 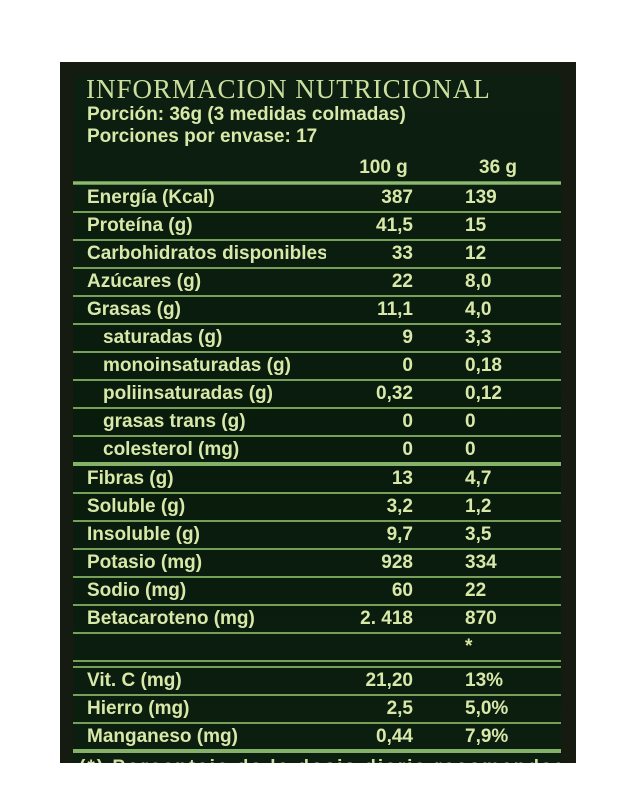 I want to click on table-row-proteina: Proteína (g) 41,5 15, so click(x=317, y=227).